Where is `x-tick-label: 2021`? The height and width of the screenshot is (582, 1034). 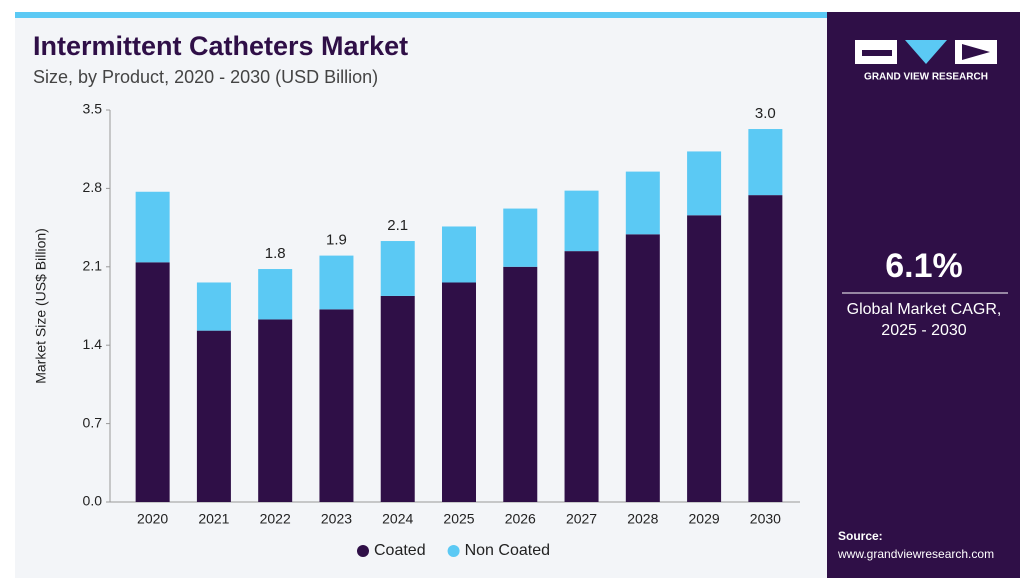
x-tick-label: 2021 is located at coordinates (213, 519).